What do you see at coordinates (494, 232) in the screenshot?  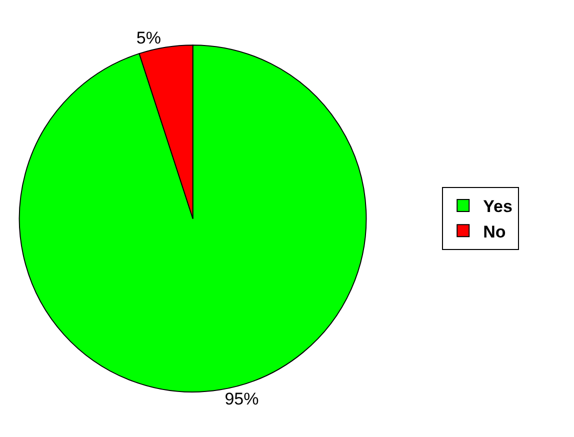 I see `legend-label: No` at bounding box center [494, 232].